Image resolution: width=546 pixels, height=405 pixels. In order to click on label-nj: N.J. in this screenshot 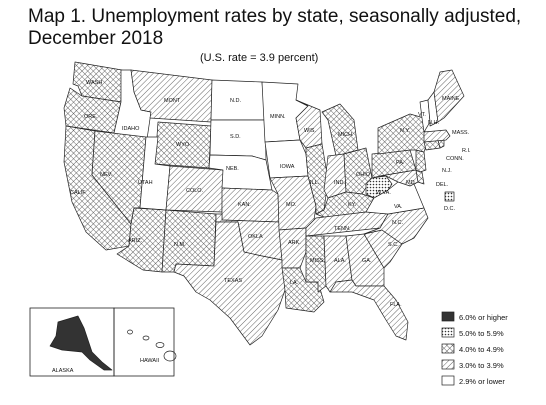, I will do `click(447, 171)`.